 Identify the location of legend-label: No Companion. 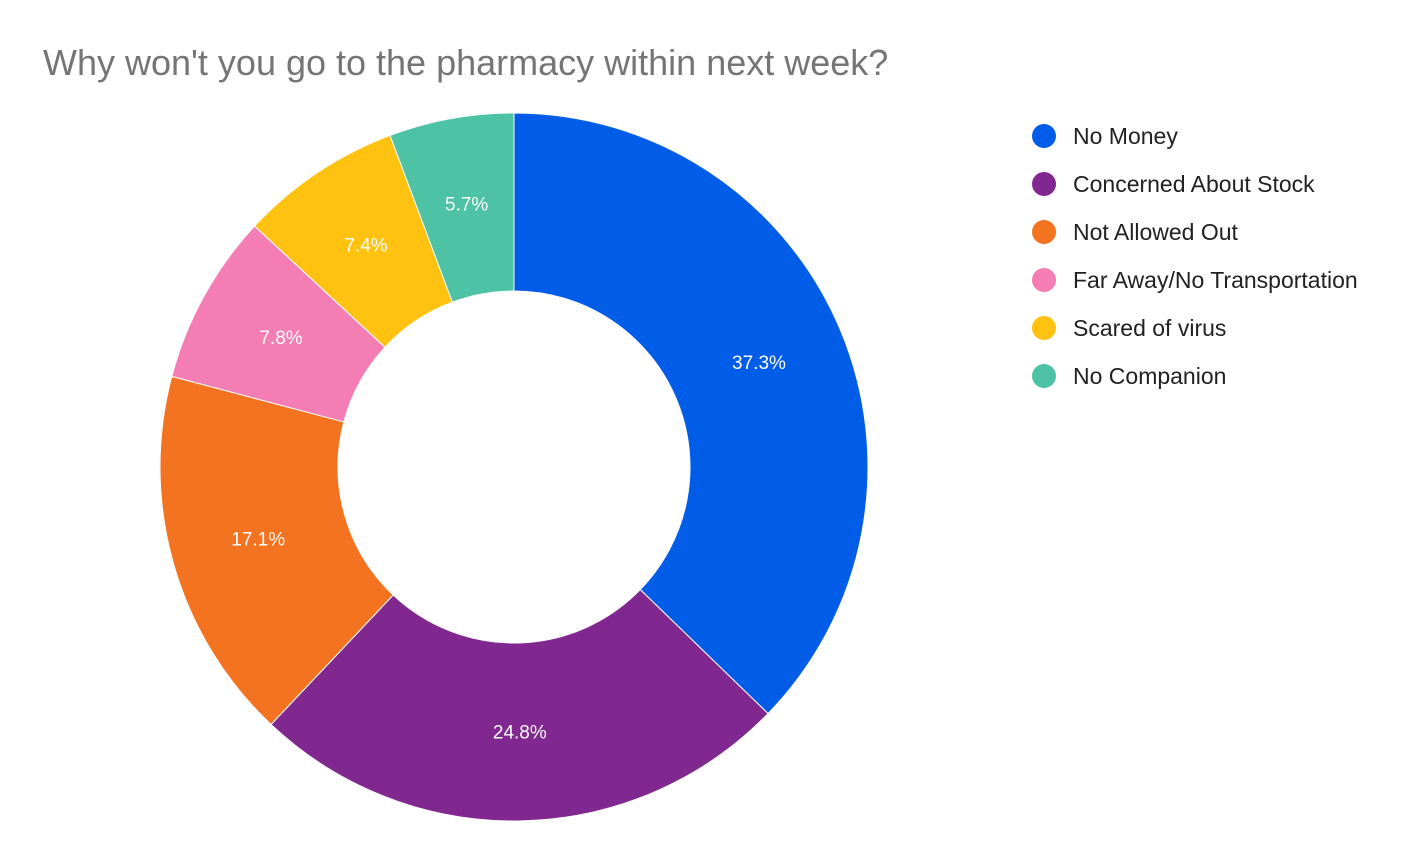
(1150, 375).